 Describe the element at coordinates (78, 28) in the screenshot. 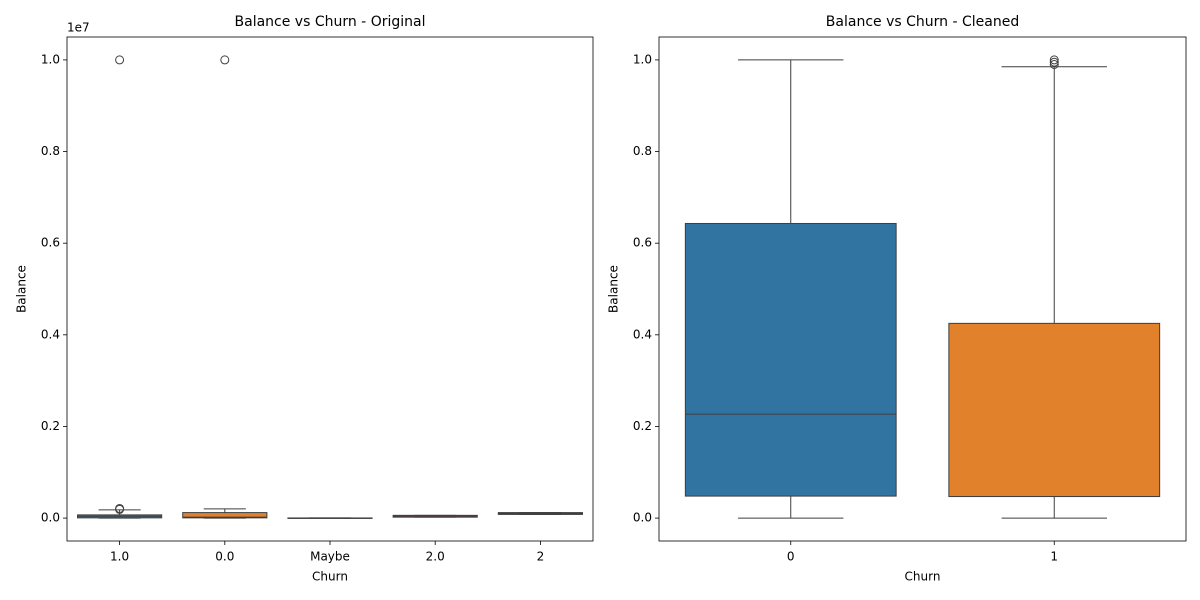

I see `offset-label: 1e7` at that location.